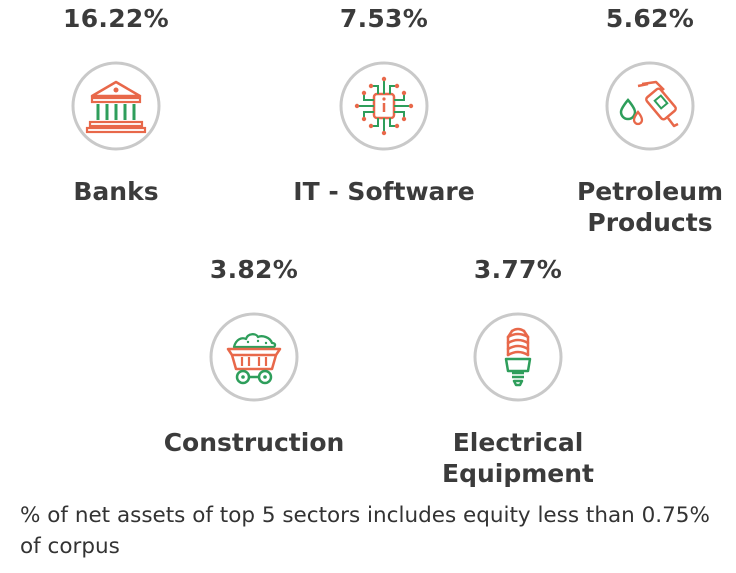 This screenshot has height=573, width=736. What do you see at coordinates (650, 18) in the screenshot?
I see `sector-percentage: 5.62%` at bounding box center [650, 18].